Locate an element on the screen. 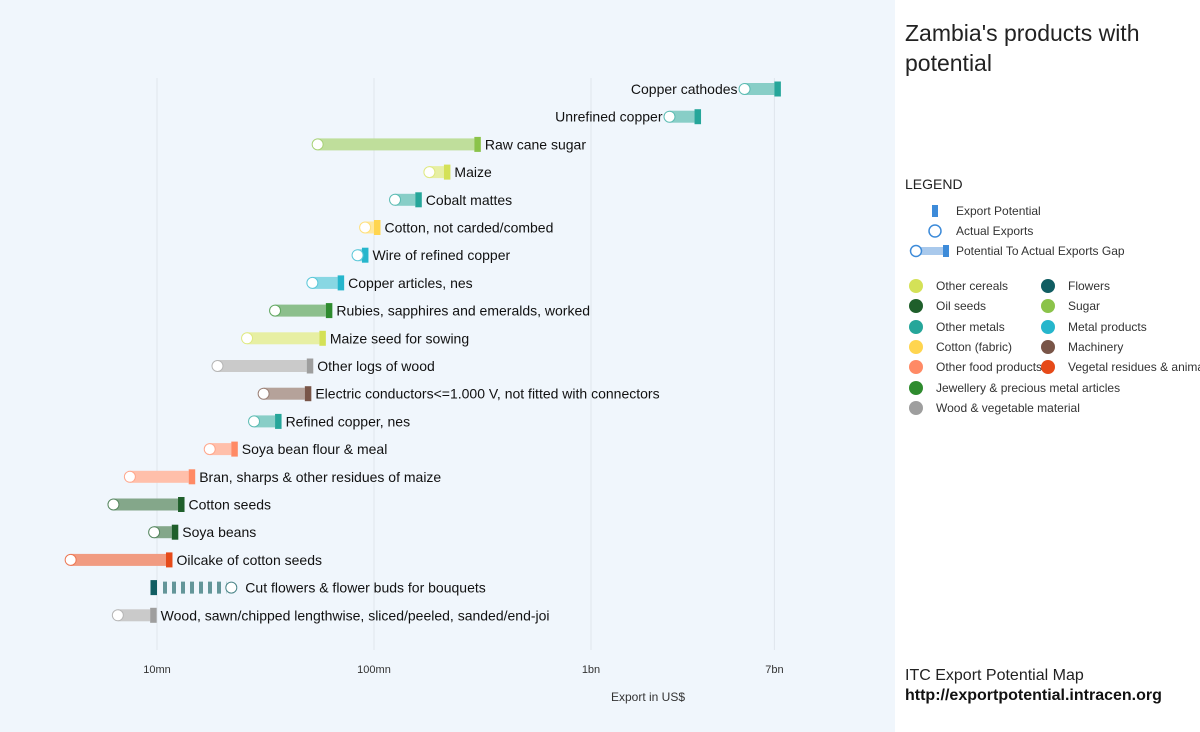 This screenshot has height=732, width=1200. product-label: Raw cane sugar is located at coordinates (536, 144).